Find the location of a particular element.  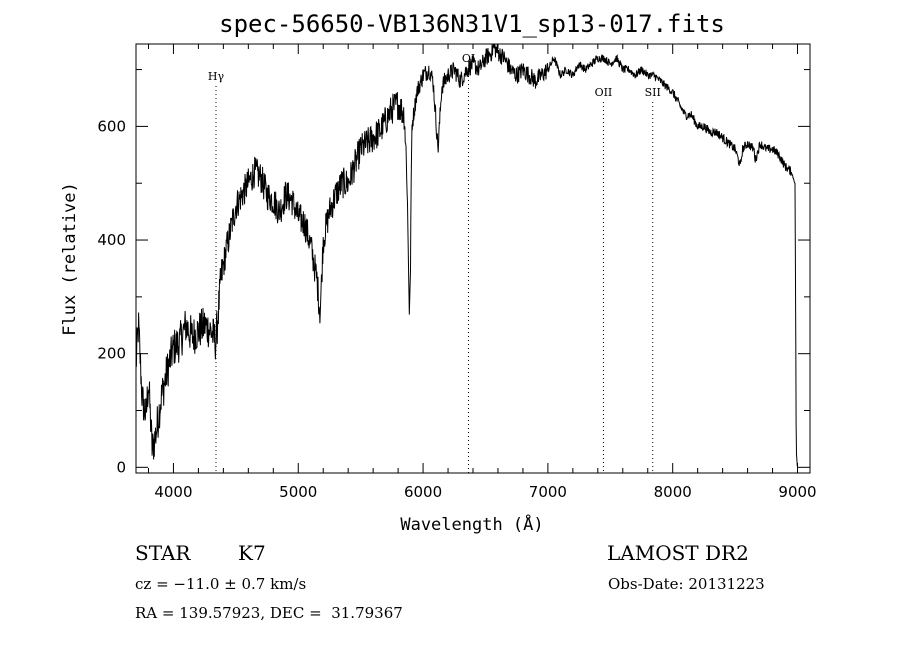

survey-name: LAMOST DR2 is located at coordinates (678, 553).